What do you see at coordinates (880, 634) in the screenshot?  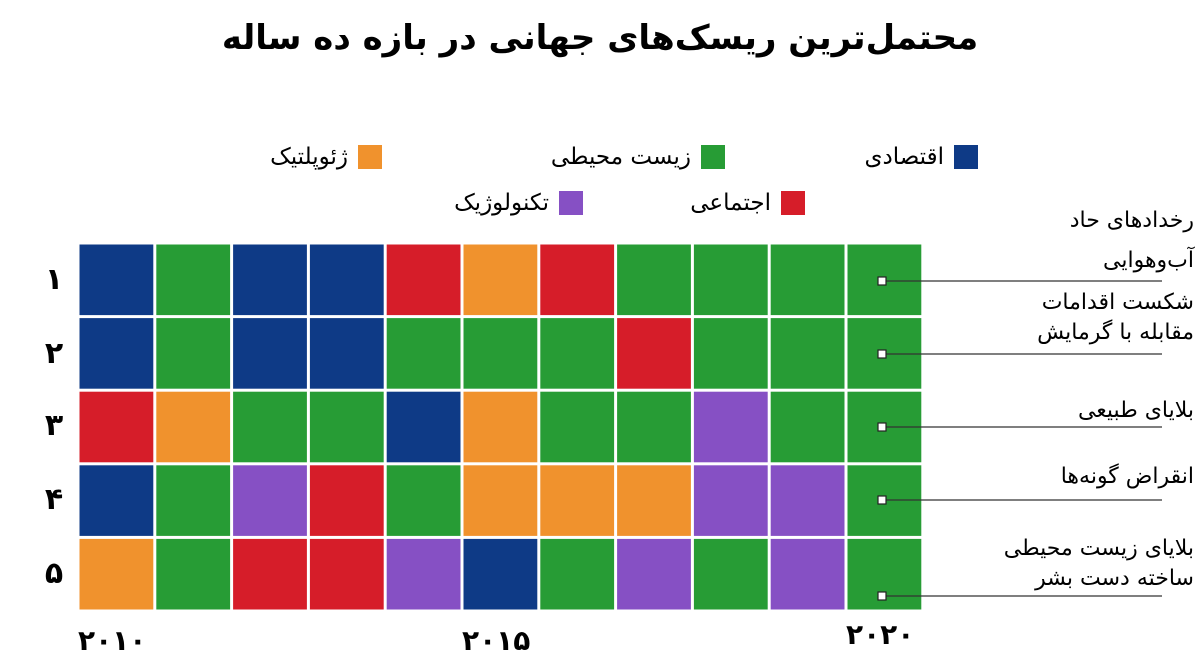 I see `year-label-2020: ۲۰۲۰` at bounding box center [880, 634].